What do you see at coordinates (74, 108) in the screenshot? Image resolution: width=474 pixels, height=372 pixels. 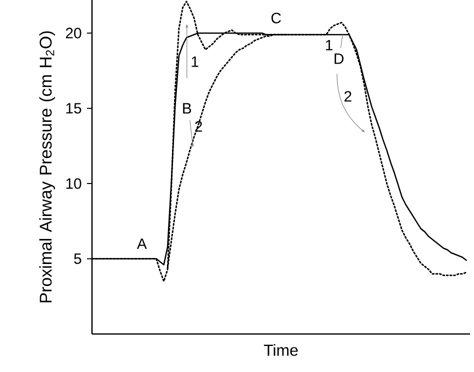 I see `y-tick-label: 15` at bounding box center [74, 108].